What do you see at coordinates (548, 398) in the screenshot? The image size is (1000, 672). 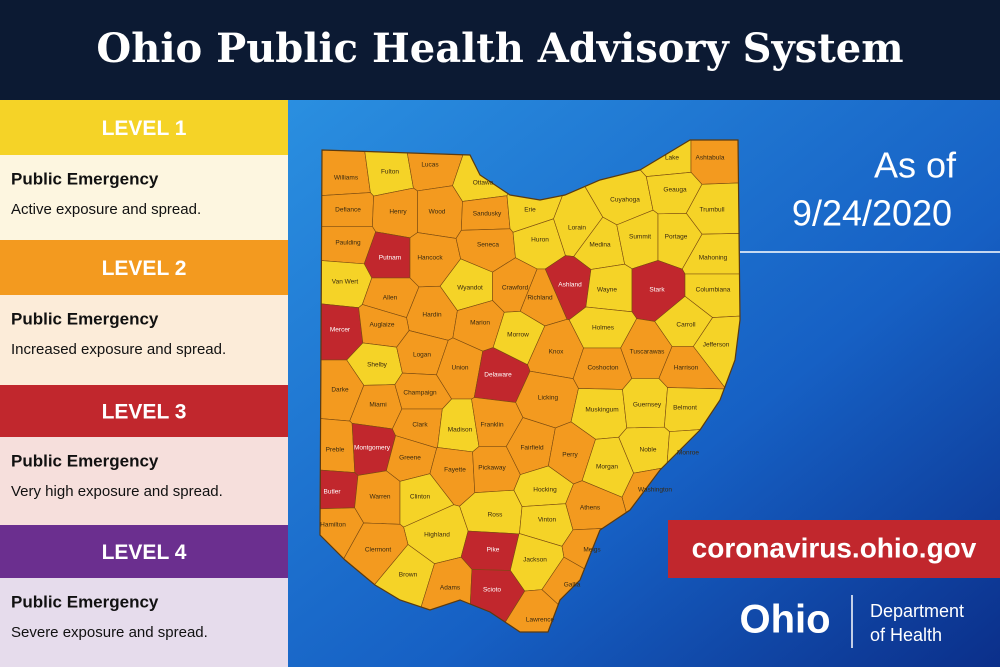 I see `county-name: Licking` at bounding box center [548, 398].